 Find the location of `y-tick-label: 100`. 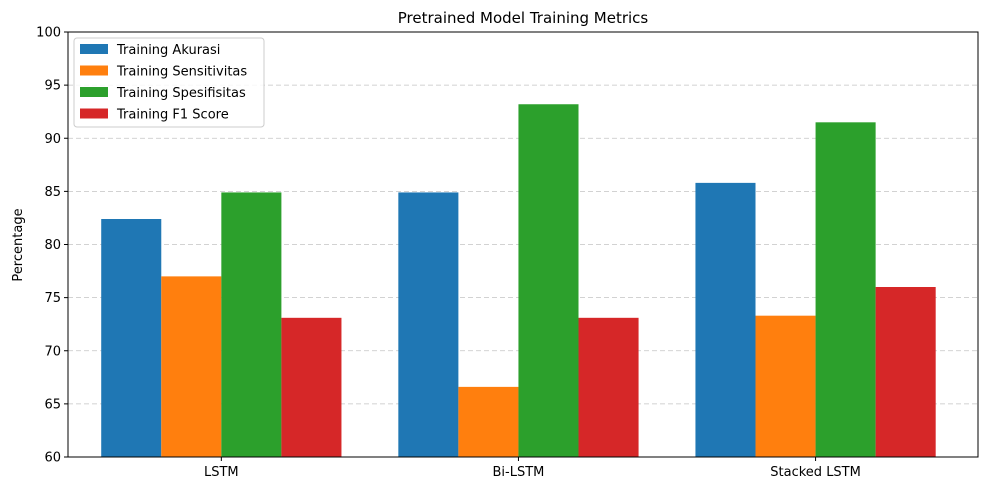

y-tick-label: 100 is located at coordinates (48, 33).